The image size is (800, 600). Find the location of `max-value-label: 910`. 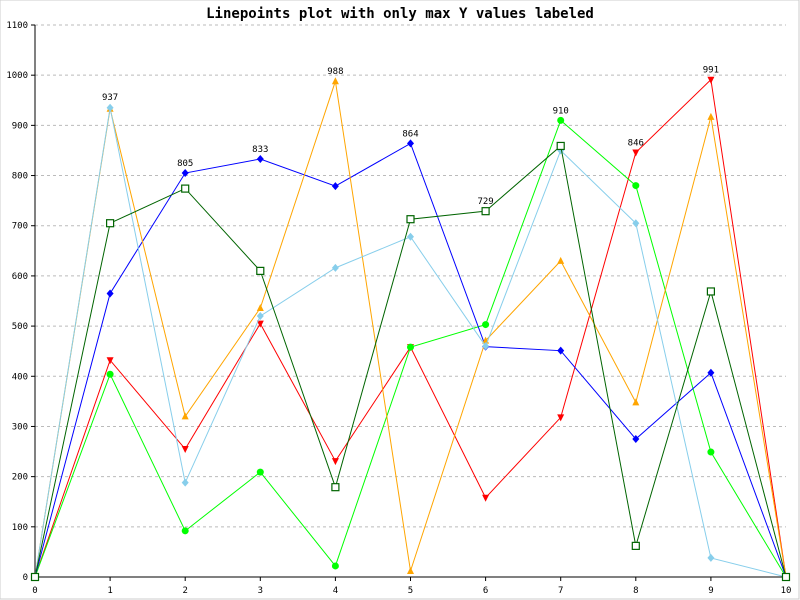

max-value-label: 910 is located at coordinates (561, 111).